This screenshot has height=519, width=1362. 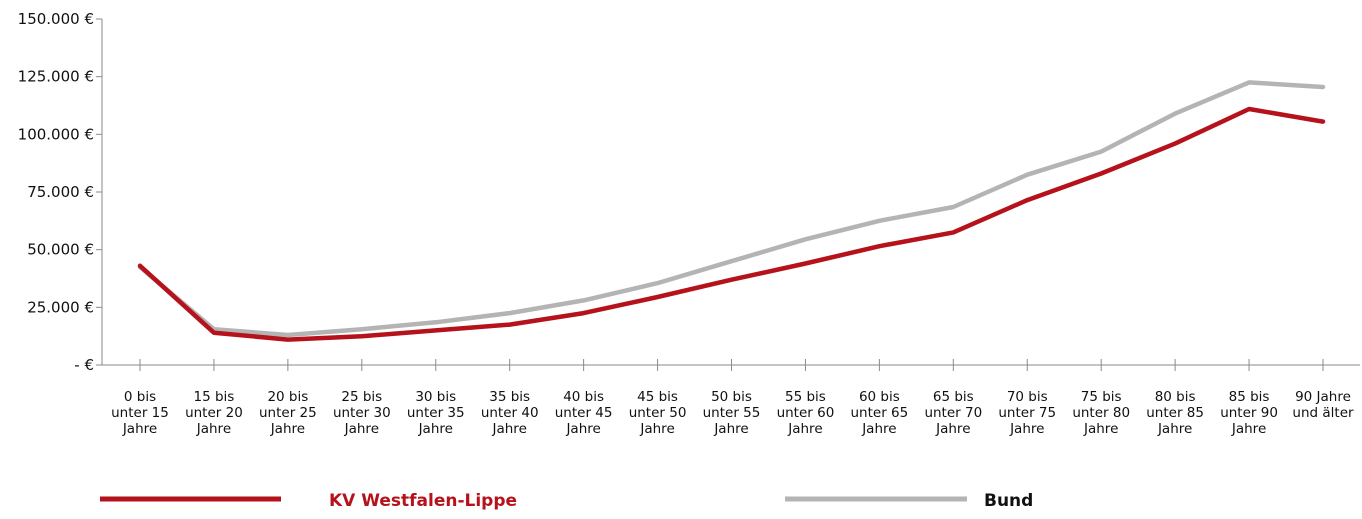 I want to click on x-tick-label-line: 80 bis, so click(x=1175, y=397).